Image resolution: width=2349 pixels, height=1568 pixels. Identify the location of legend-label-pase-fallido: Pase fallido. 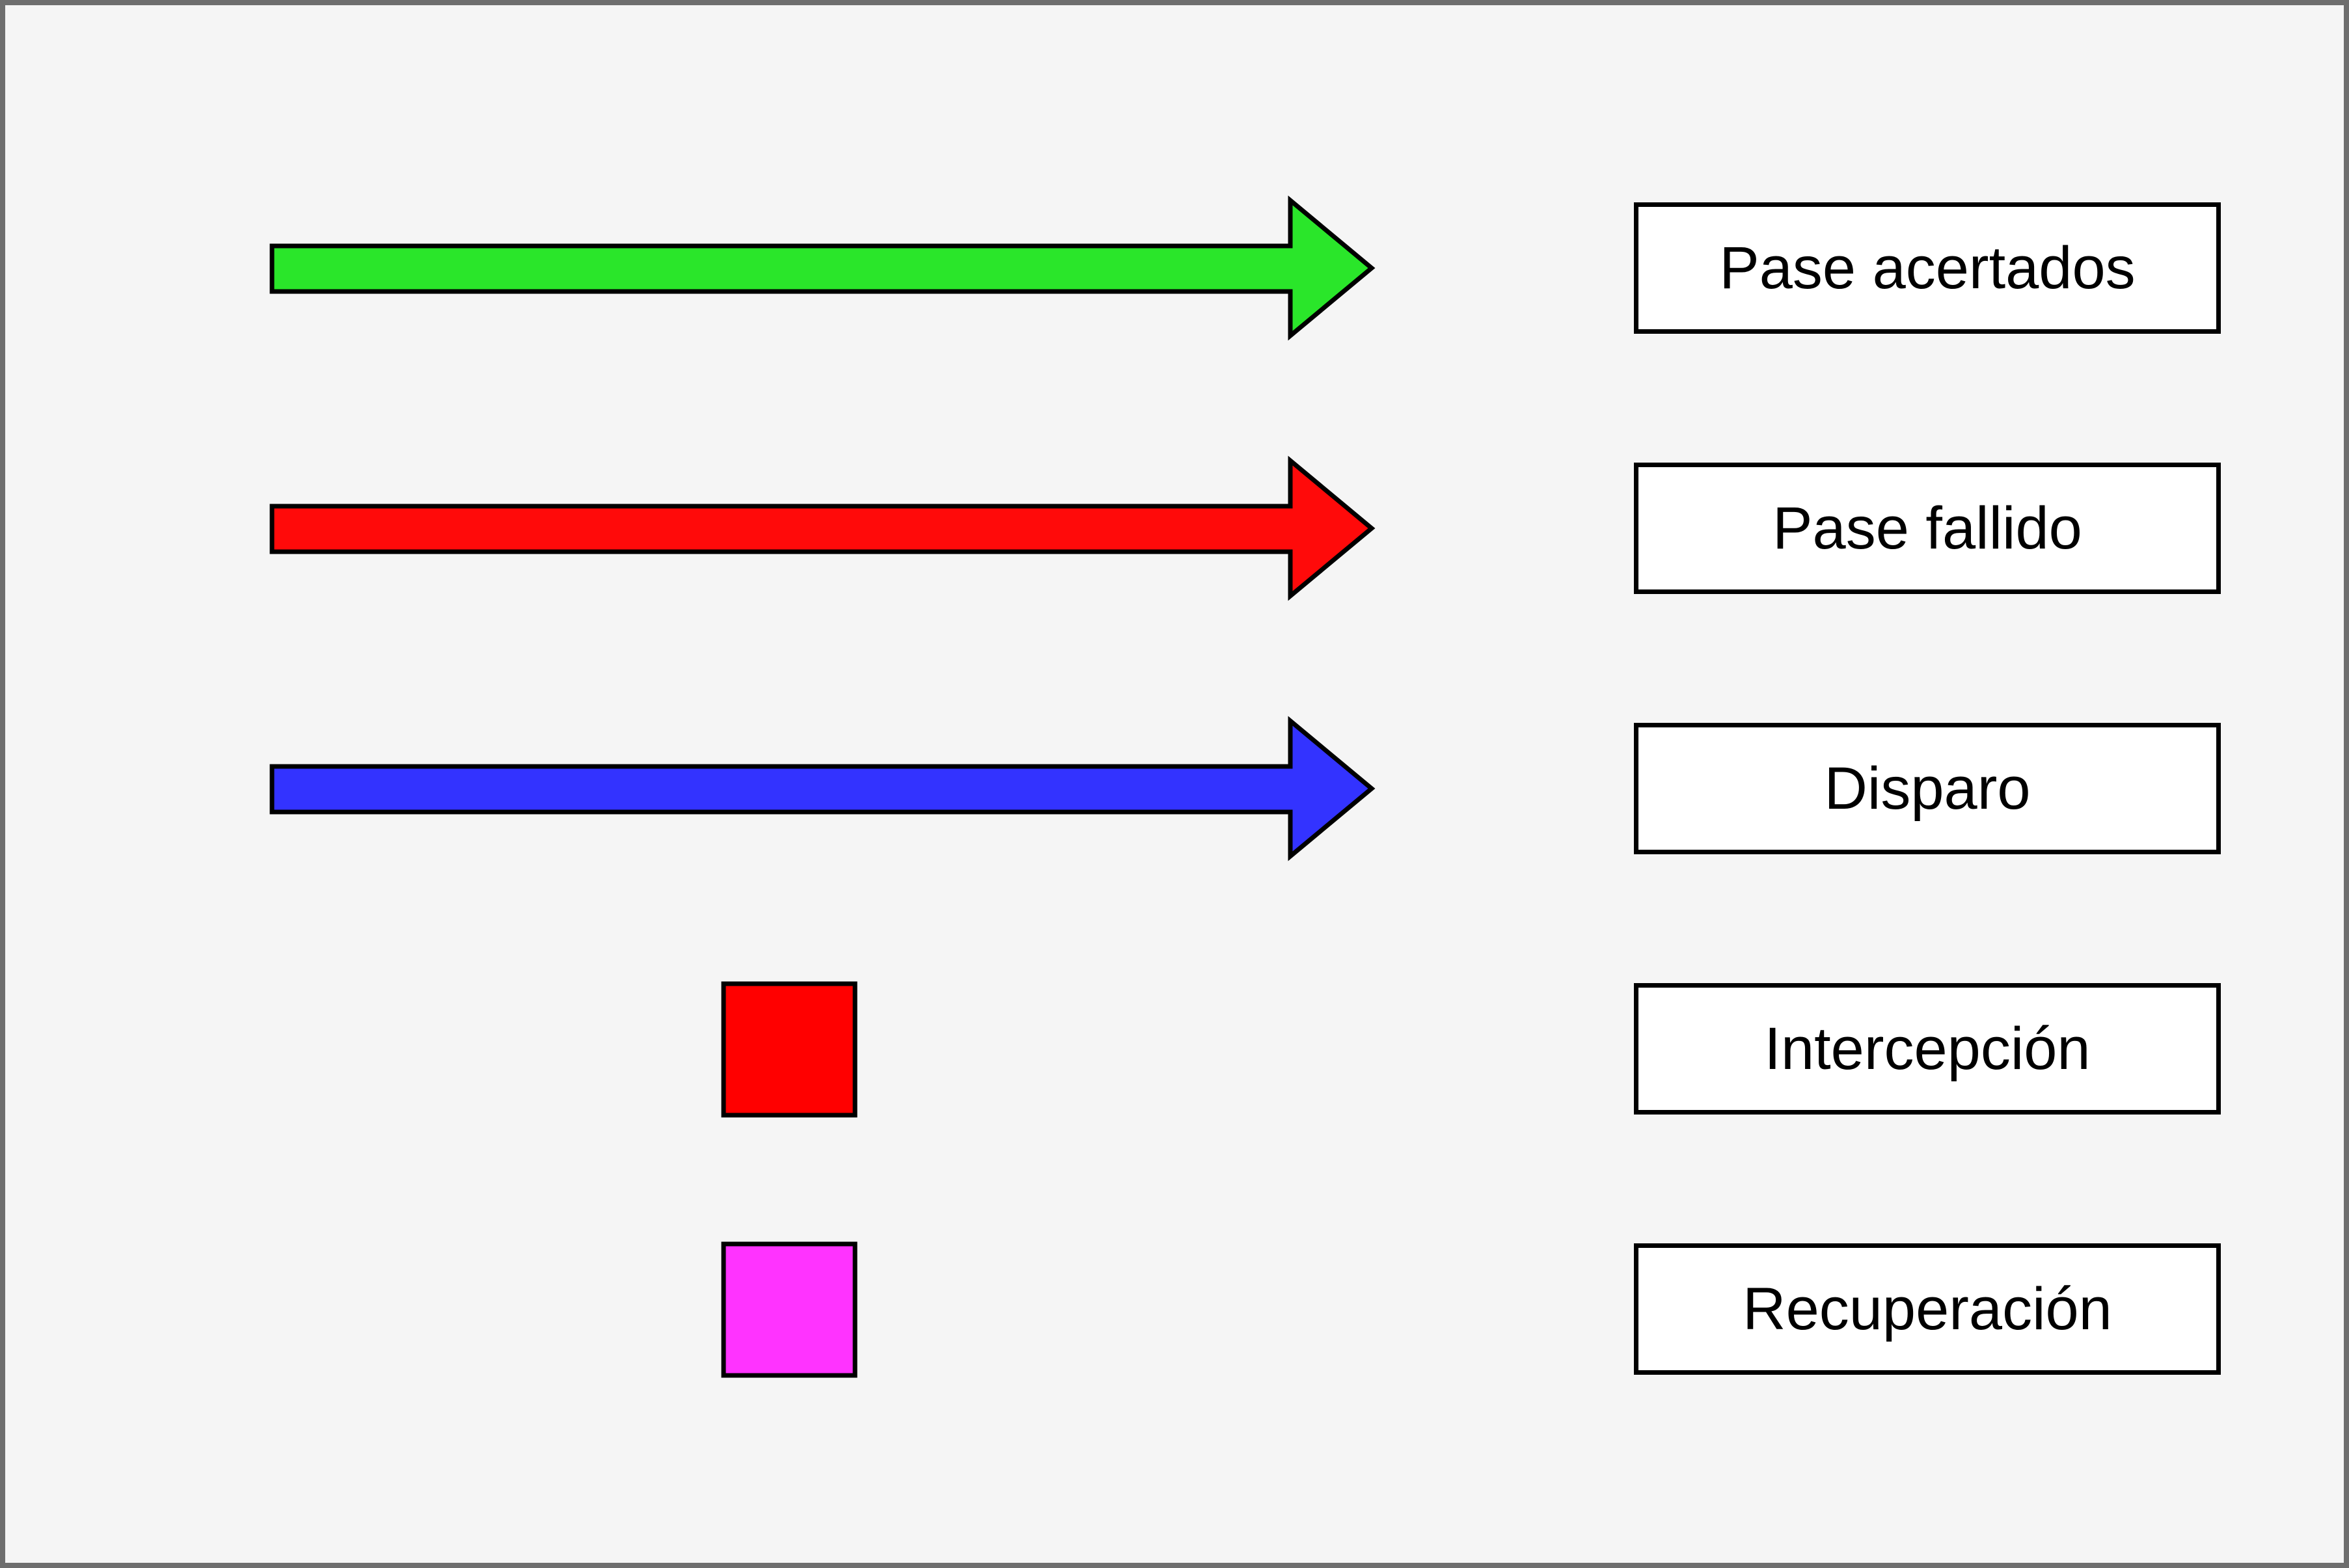
(1927, 528).